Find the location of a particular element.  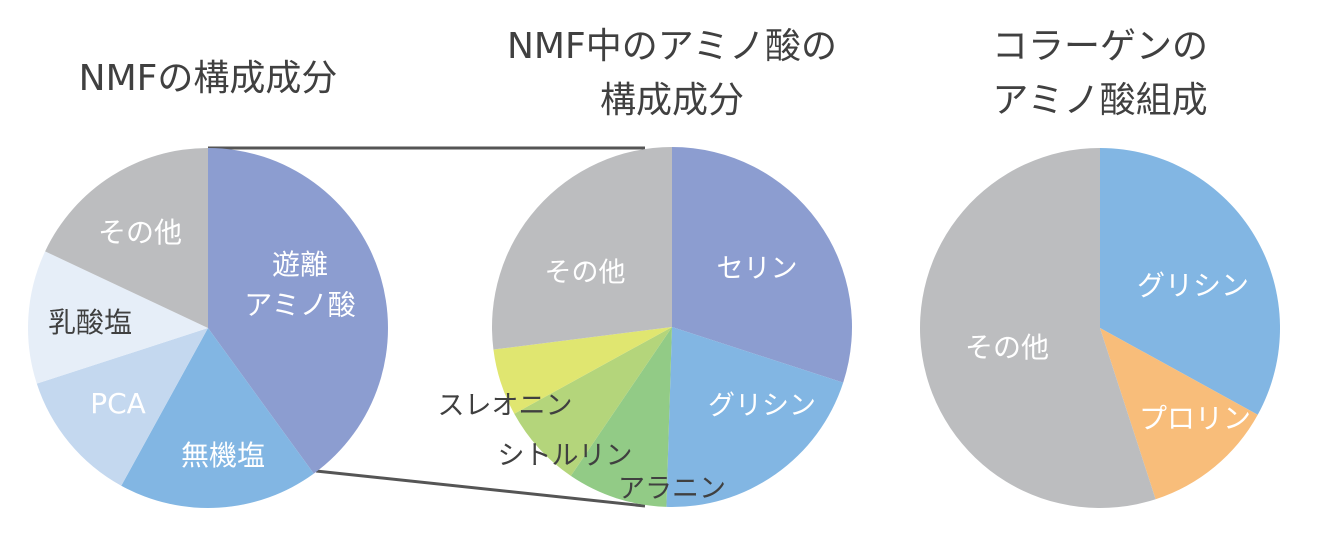

slice-label: シトルリン is located at coordinates (565, 456).